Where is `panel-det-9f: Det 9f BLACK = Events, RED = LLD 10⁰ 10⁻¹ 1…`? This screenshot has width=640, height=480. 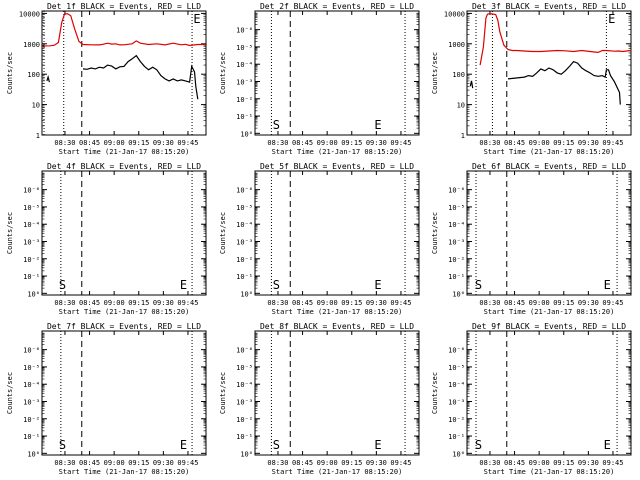
panel-det-9f: Det 9f BLACK = Events, RED = LLD 10⁰ 10⁻¹ 1… is located at coordinates (531, 399).